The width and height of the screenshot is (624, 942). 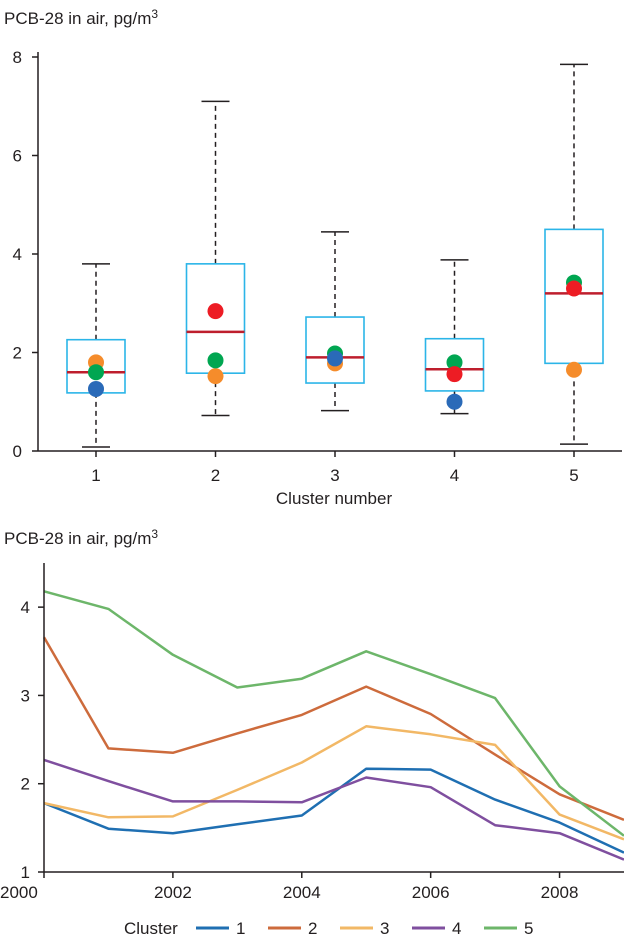 I want to click on box-plot-x-tick-label: 5, so click(x=573, y=475).